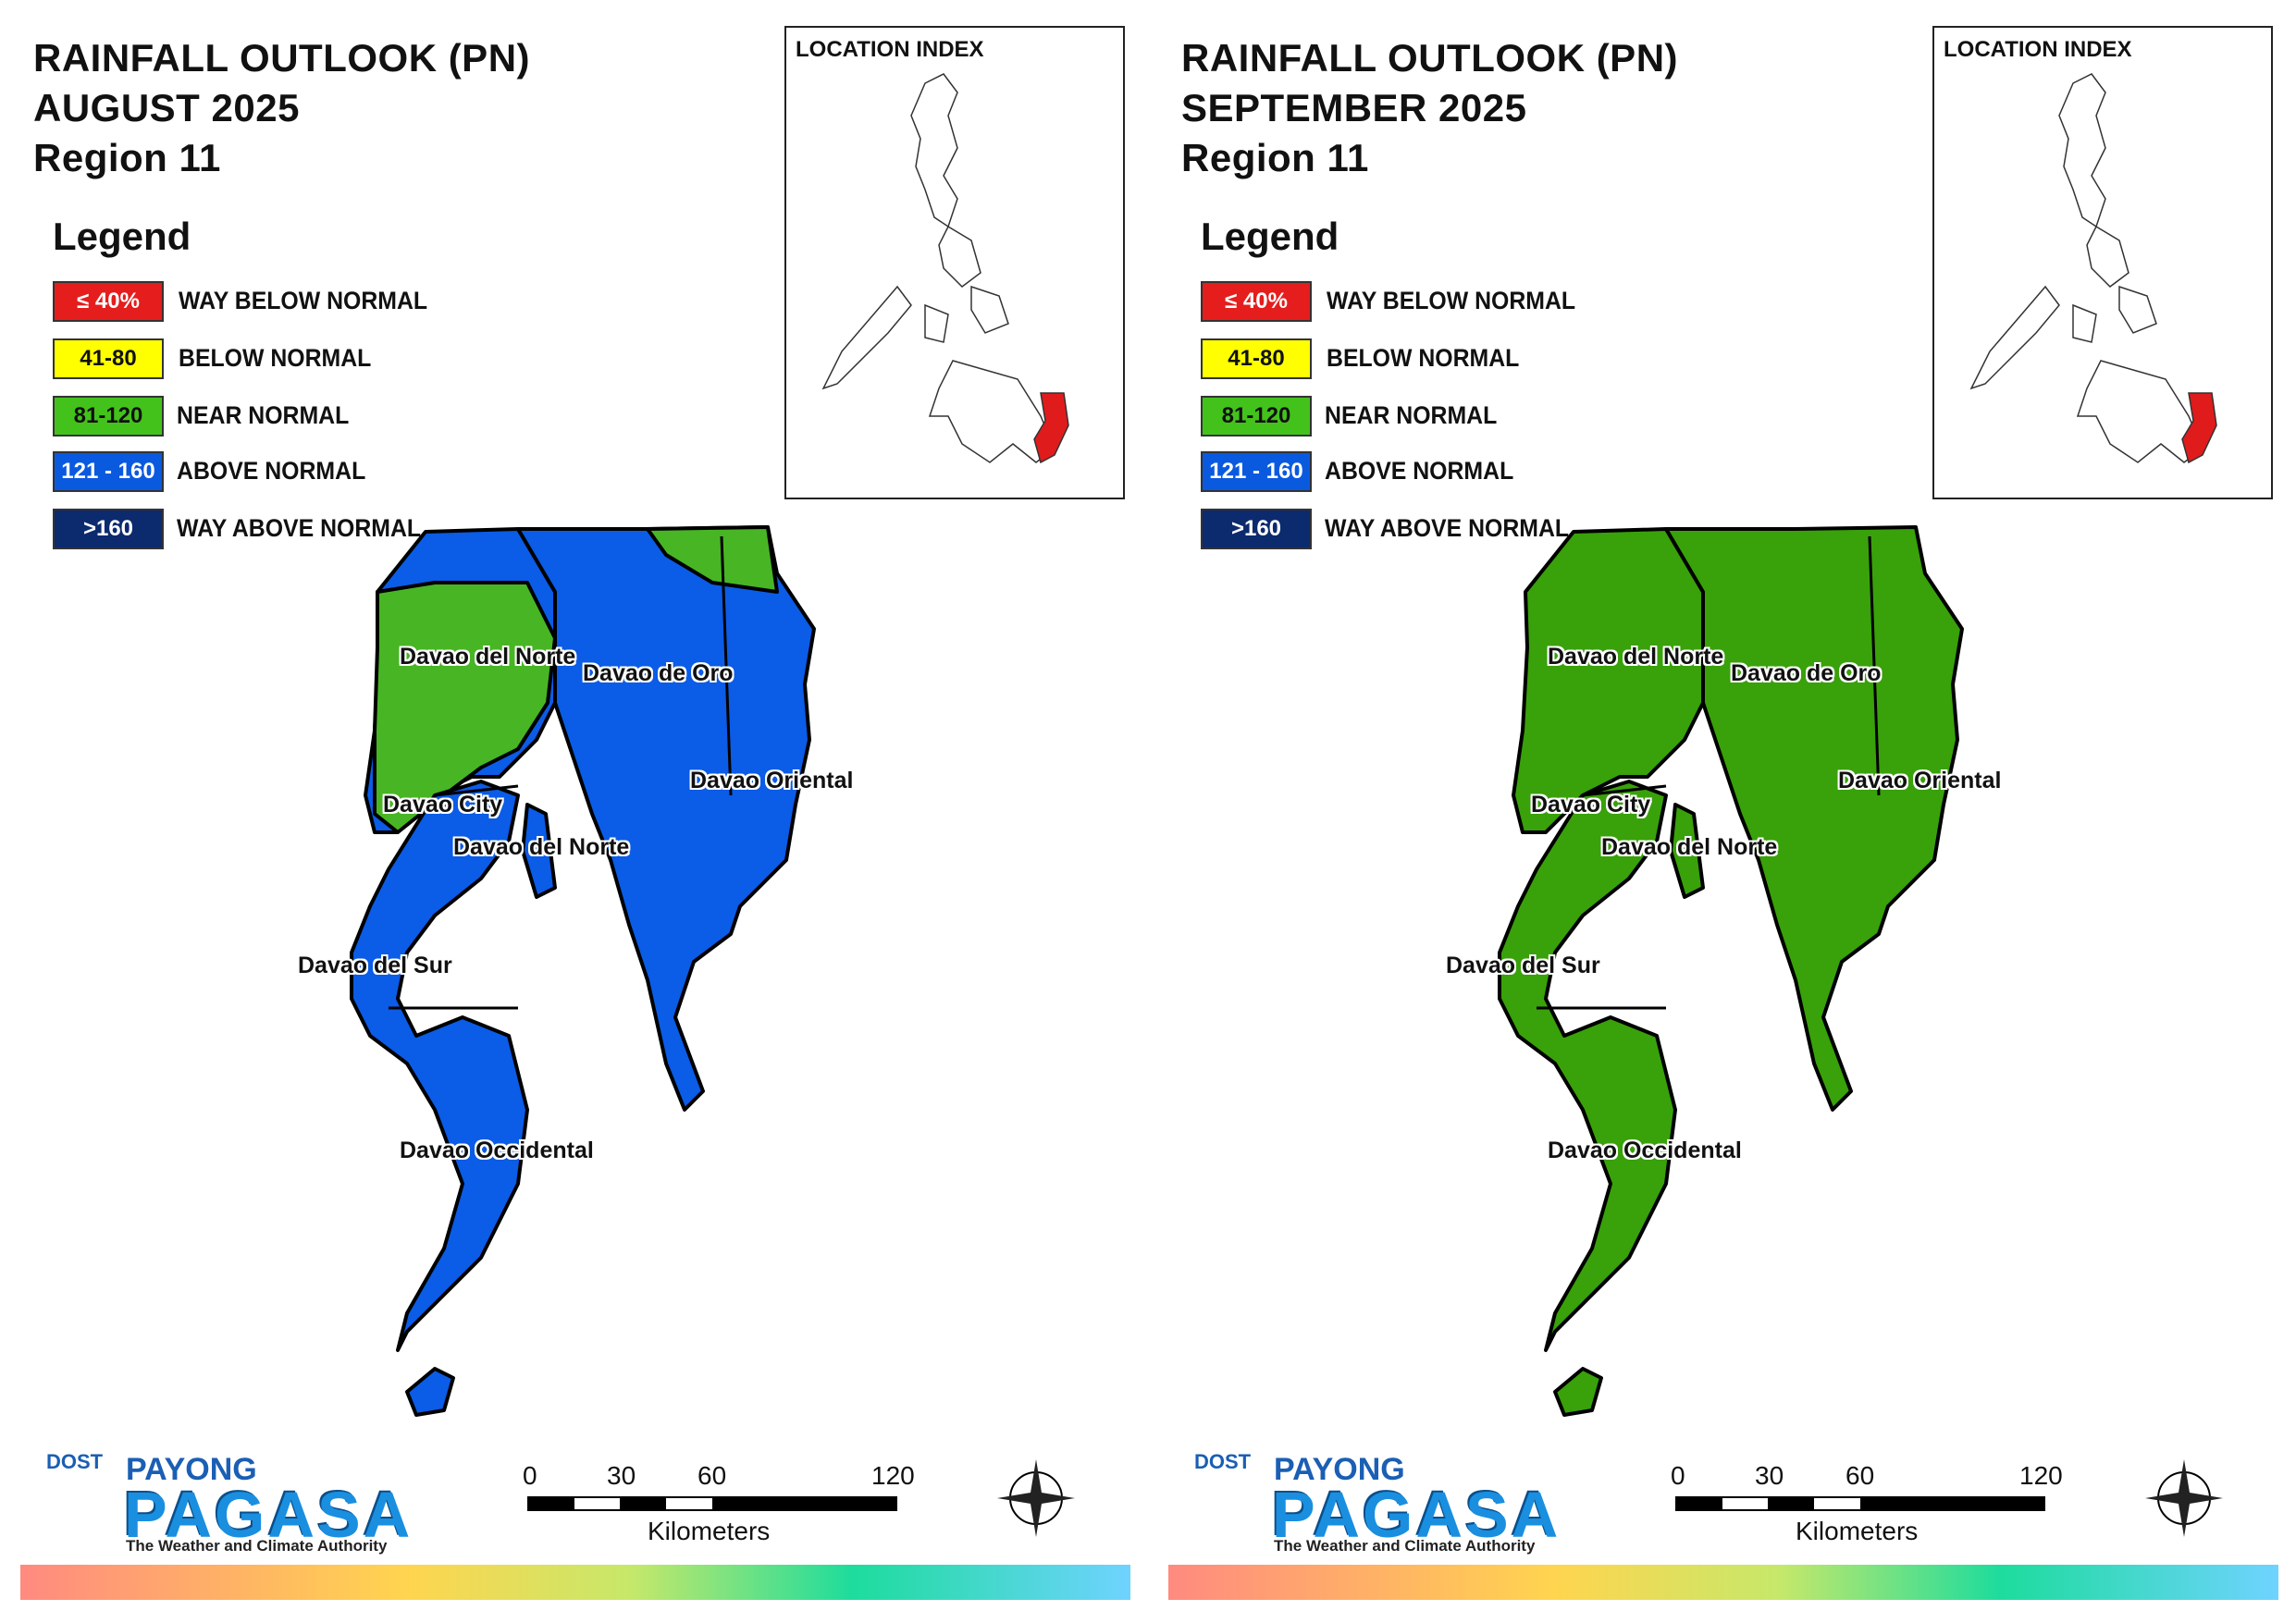  What do you see at coordinates (166, 107) in the screenshot?
I see `title-line-2: AUGUST 2025` at bounding box center [166, 107].